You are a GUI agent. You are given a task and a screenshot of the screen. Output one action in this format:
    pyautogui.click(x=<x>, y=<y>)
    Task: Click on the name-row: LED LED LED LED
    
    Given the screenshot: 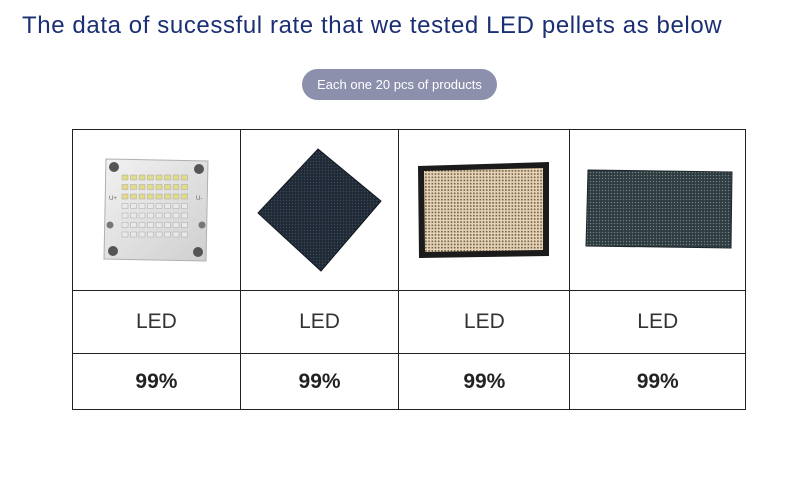 What is the action you would take?
    pyautogui.click(x=409, y=322)
    